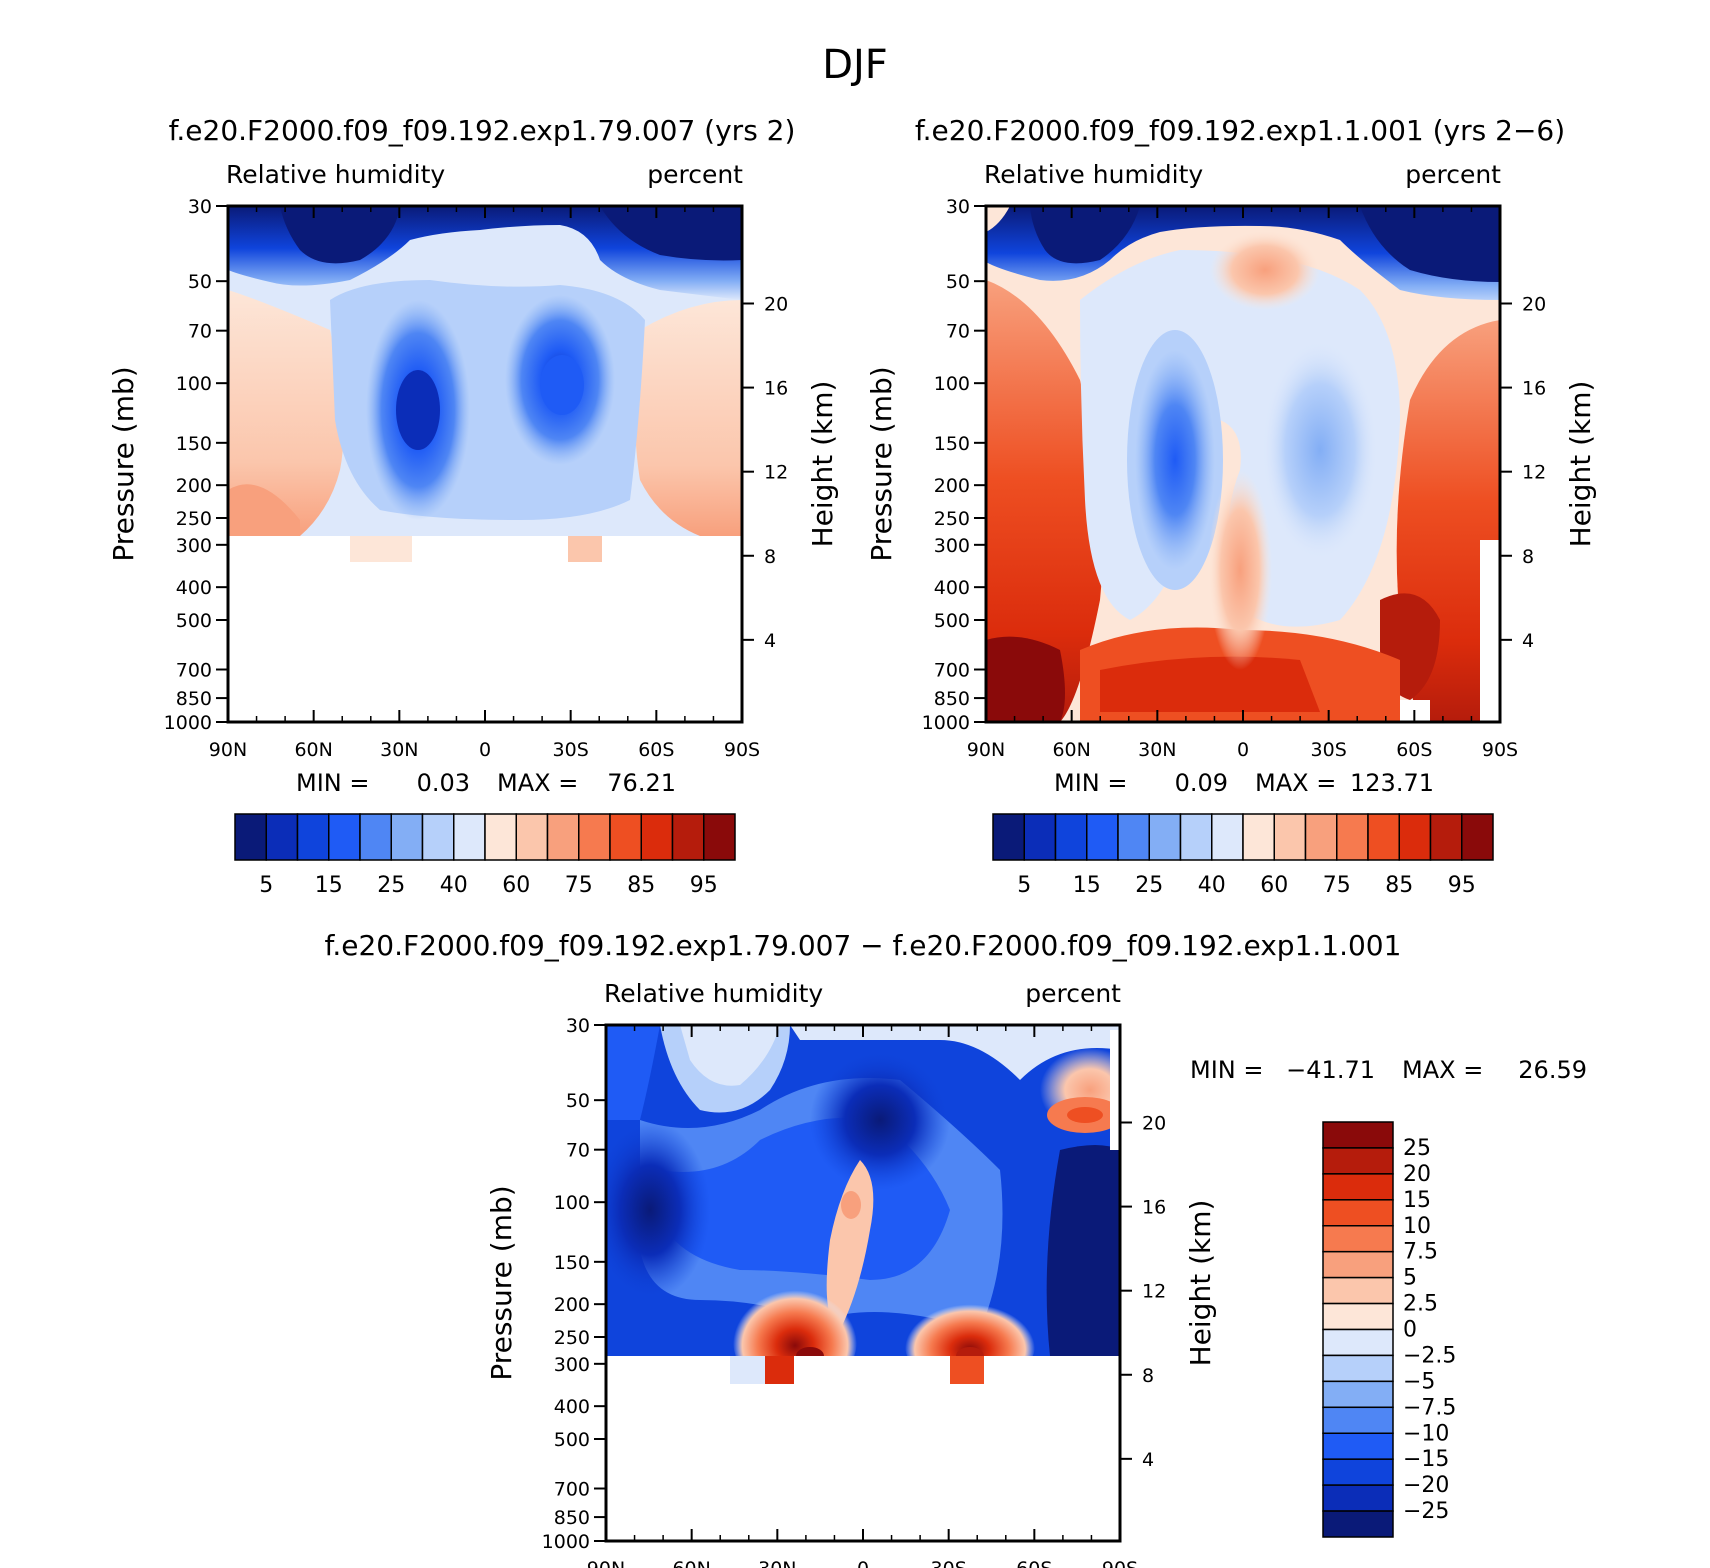 The image size is (1710, 1568). What do you see at coordinates (1414, 750) in the screenshot?
I see `x-tick-label: 60S` at bounding box center [1414, 750].